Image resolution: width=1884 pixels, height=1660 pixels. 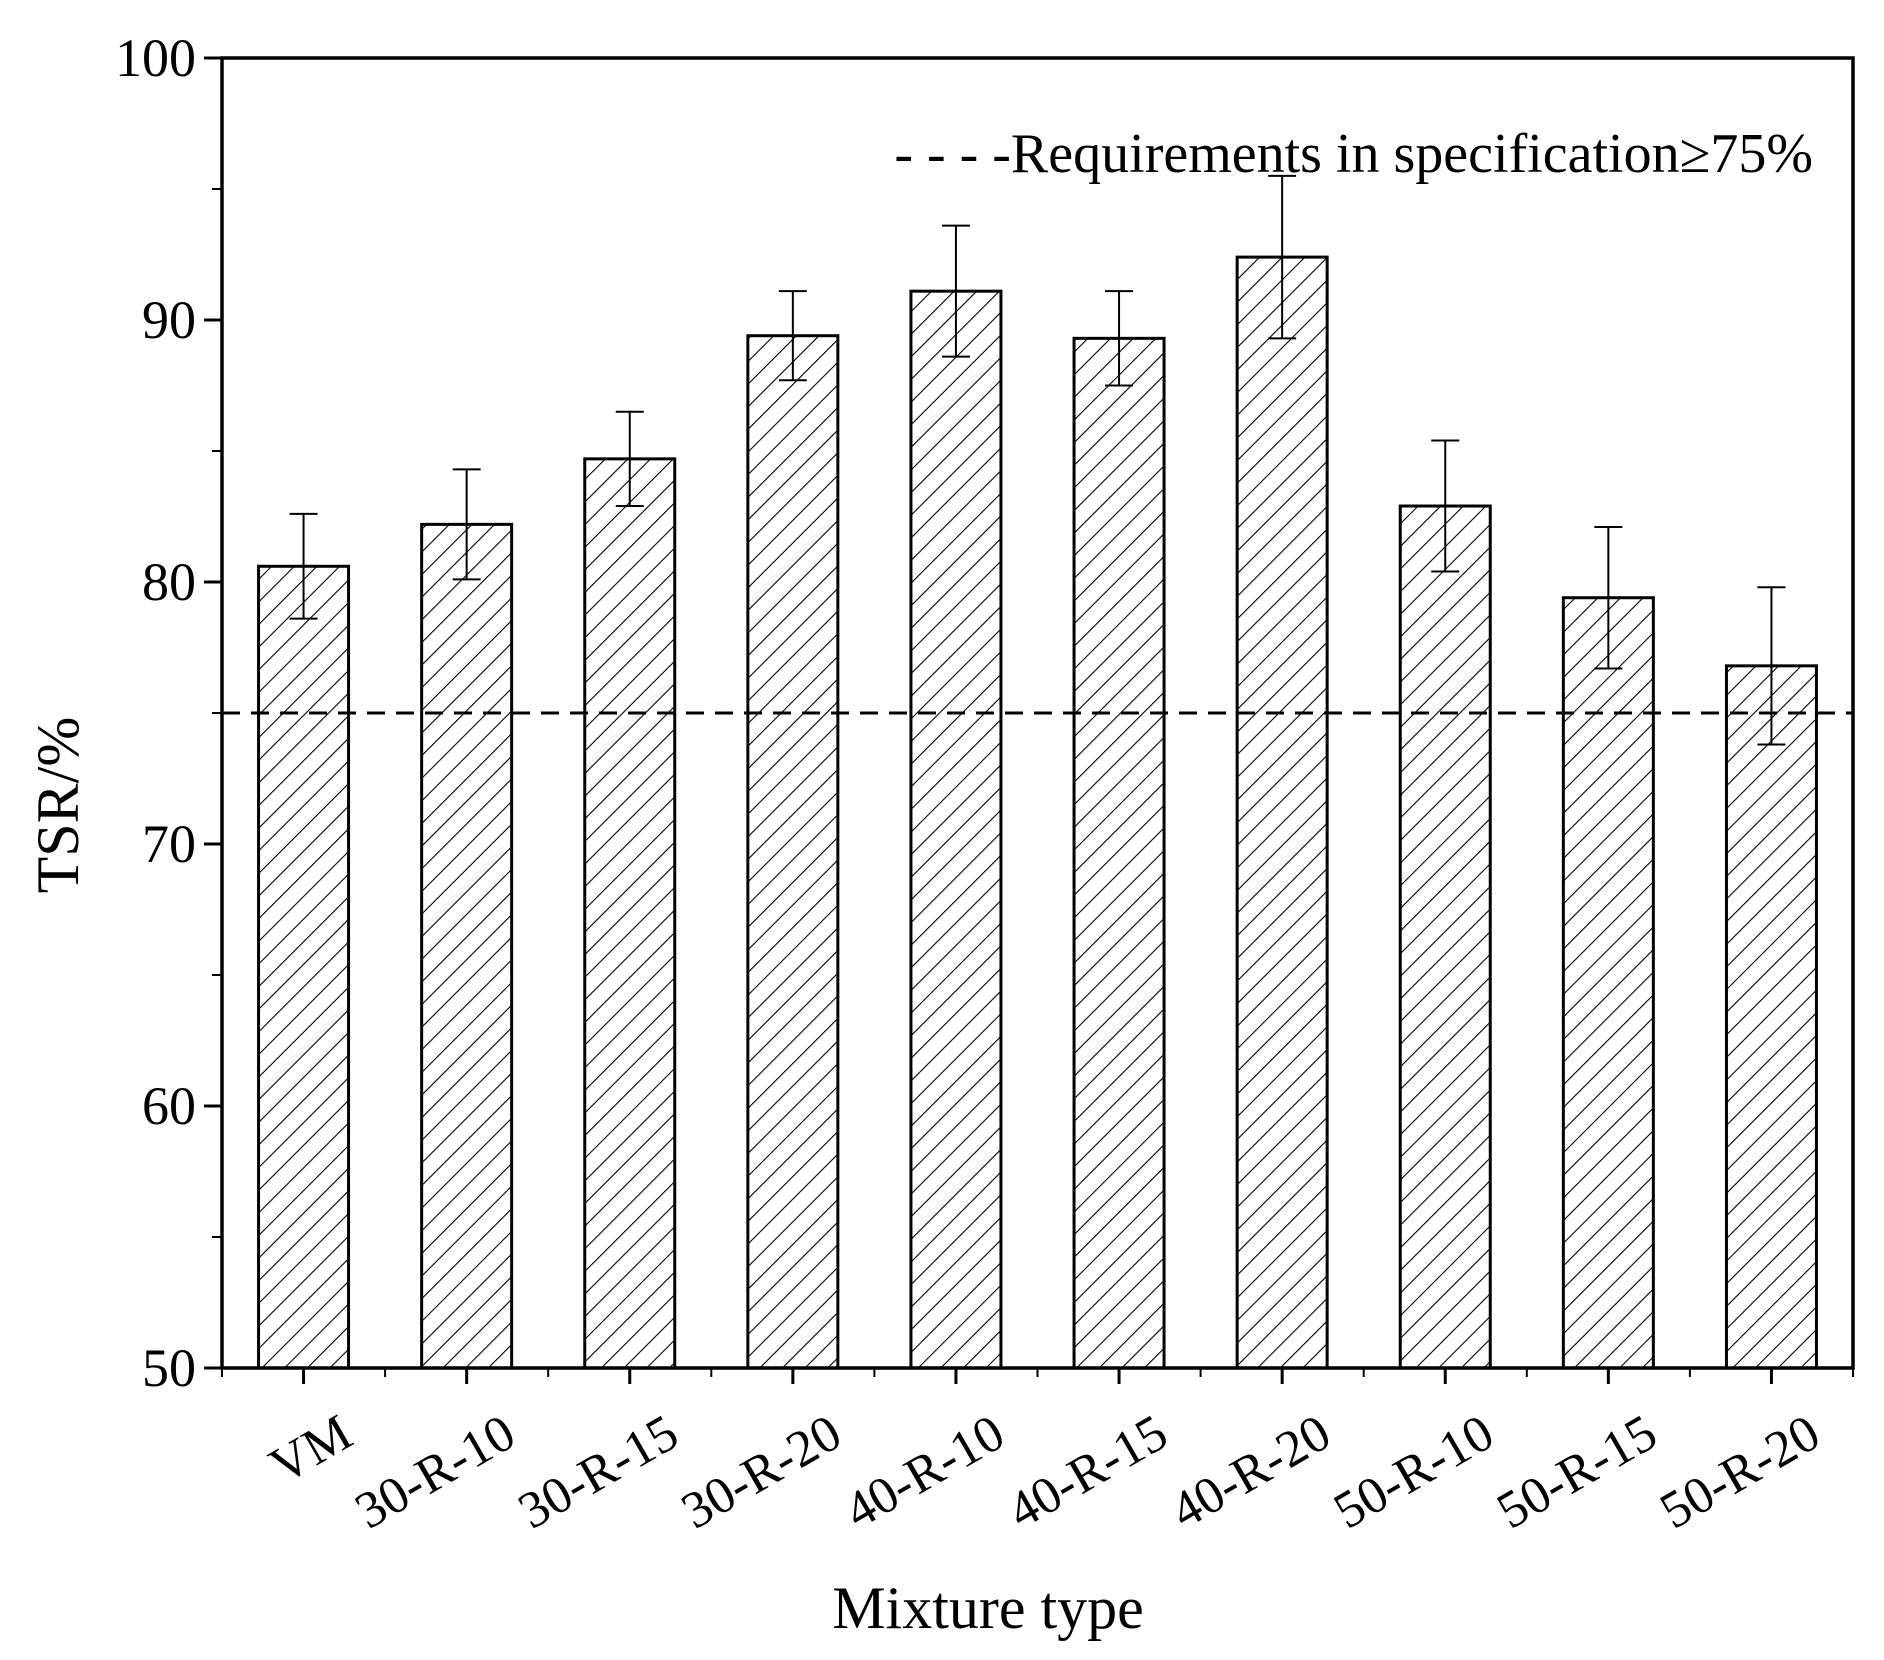 What do you see at coordinates (1353, 154) in the screenshot?
I see `legend-reference-line: - - - -Requirements in specification≥75%` at bounding box center [1353, 154].